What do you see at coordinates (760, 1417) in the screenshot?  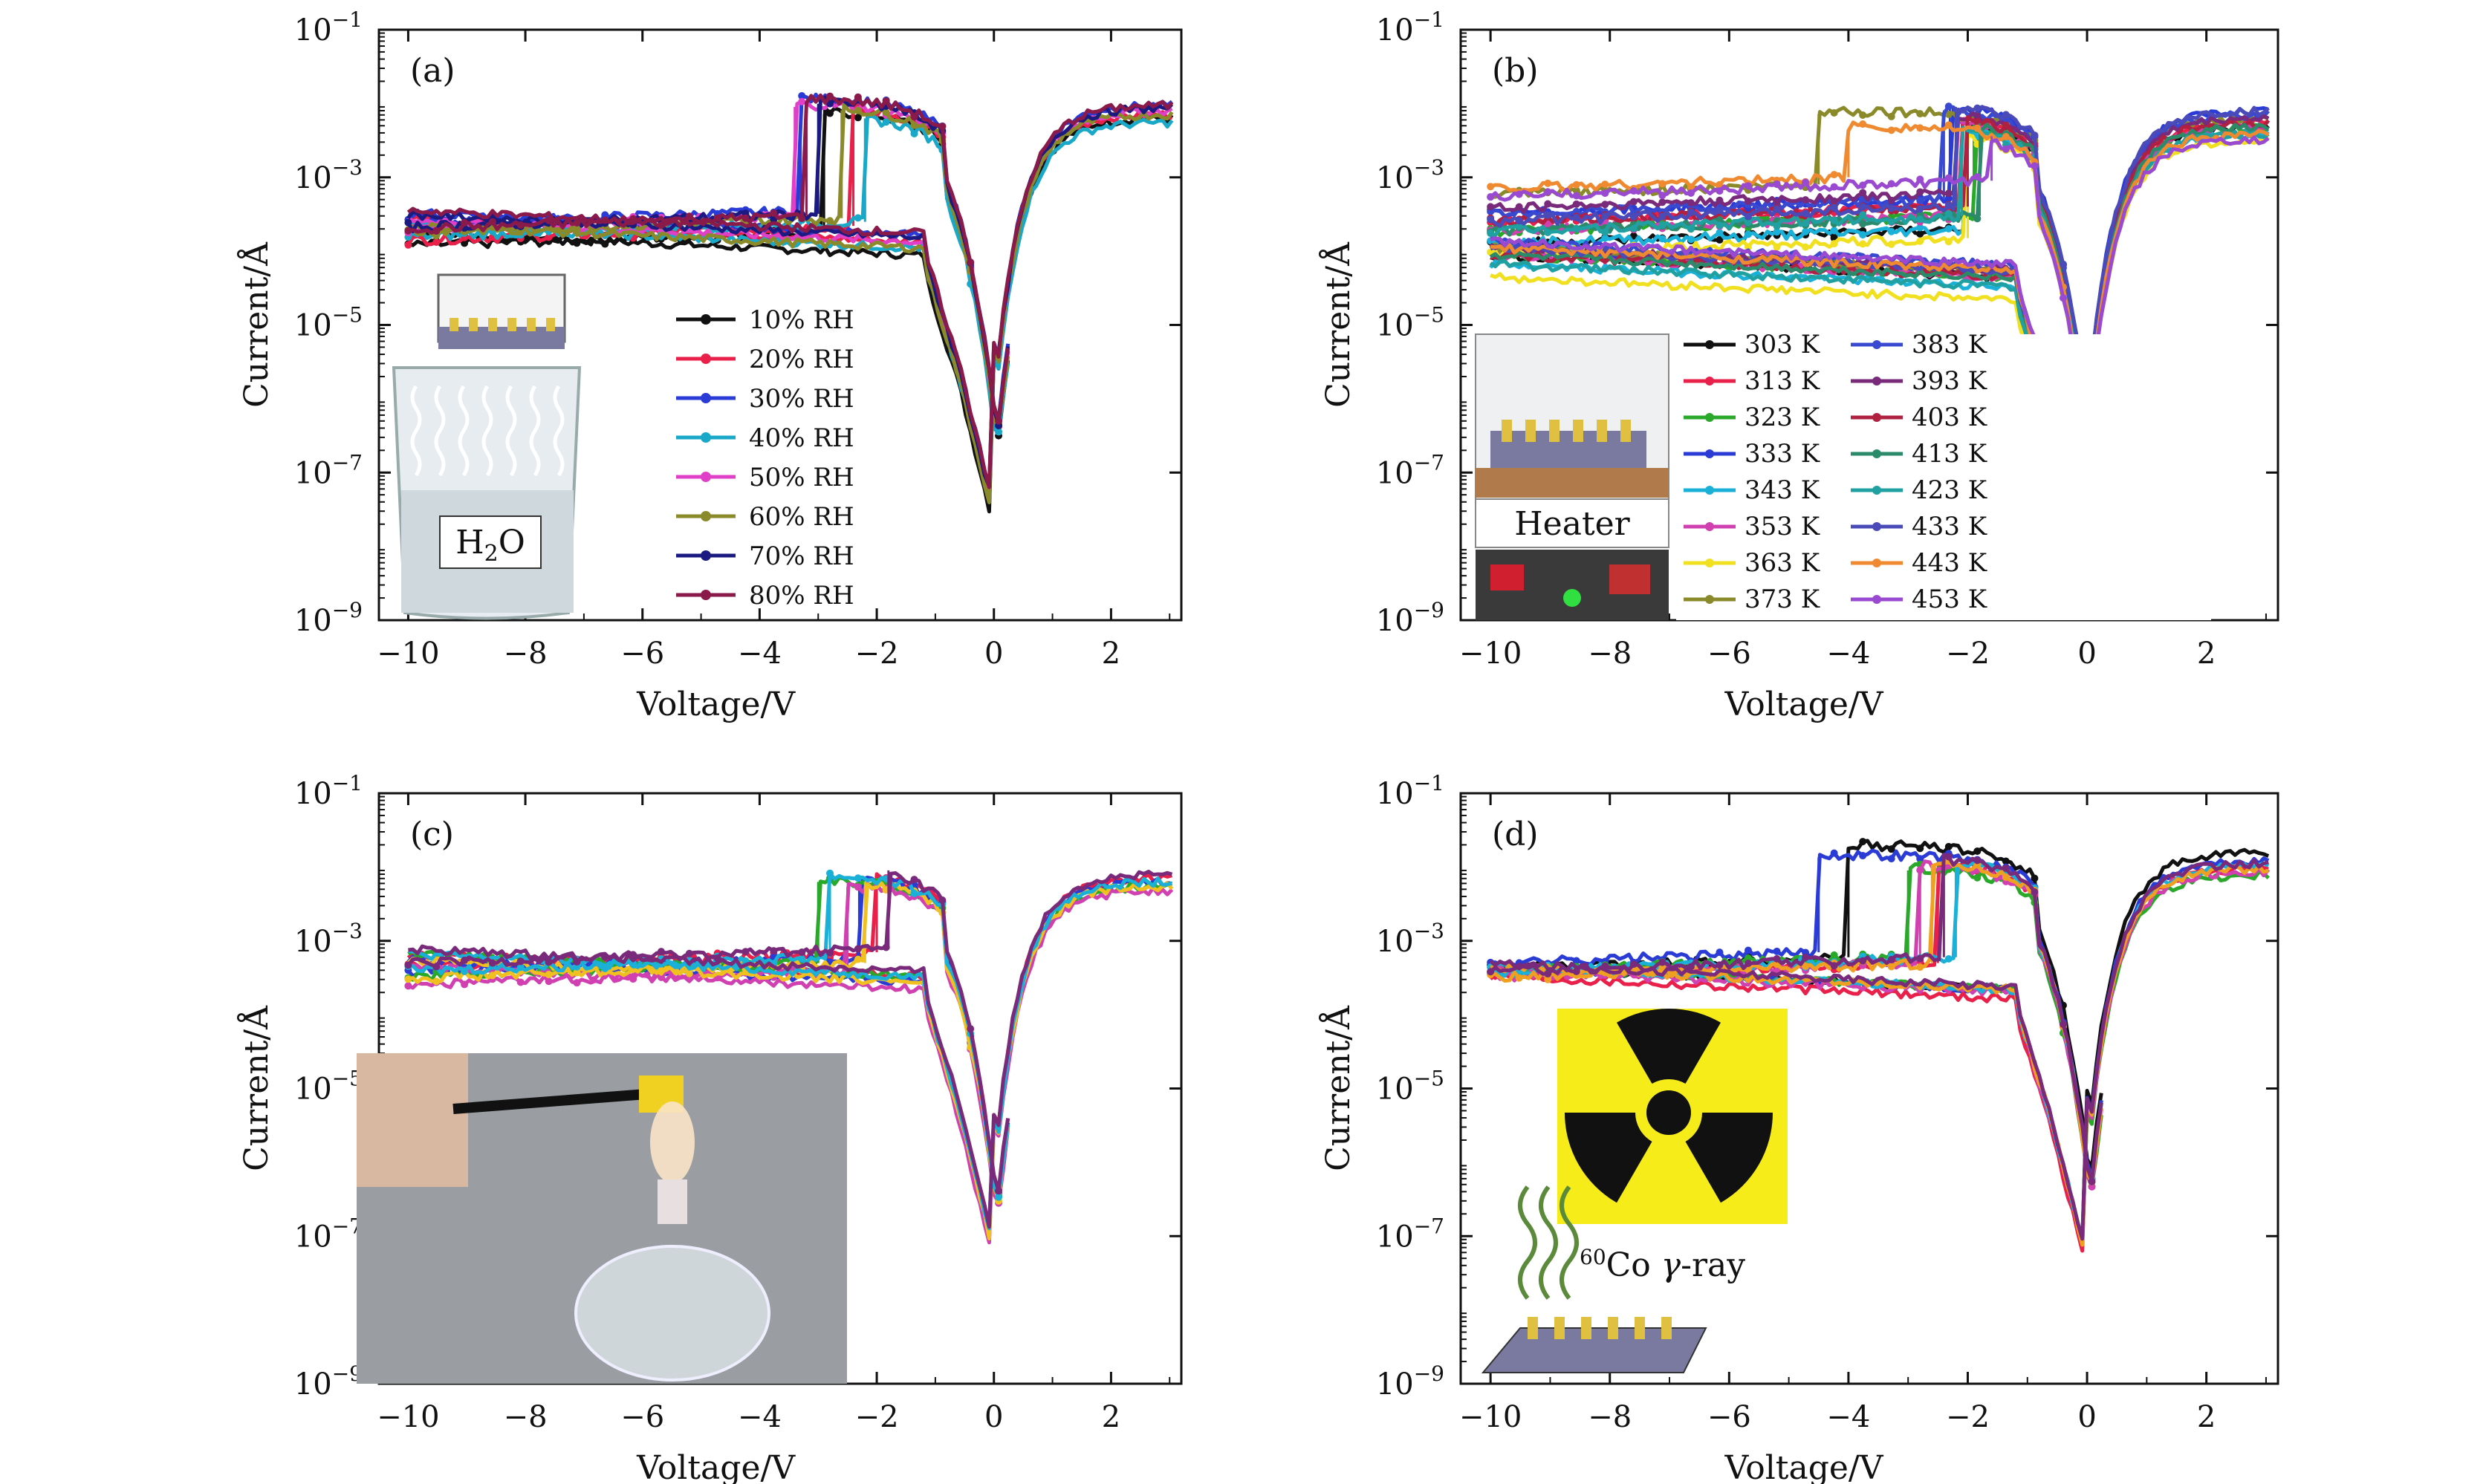 I see `x-tick-label: −4` at bounding box center [760, 1417].